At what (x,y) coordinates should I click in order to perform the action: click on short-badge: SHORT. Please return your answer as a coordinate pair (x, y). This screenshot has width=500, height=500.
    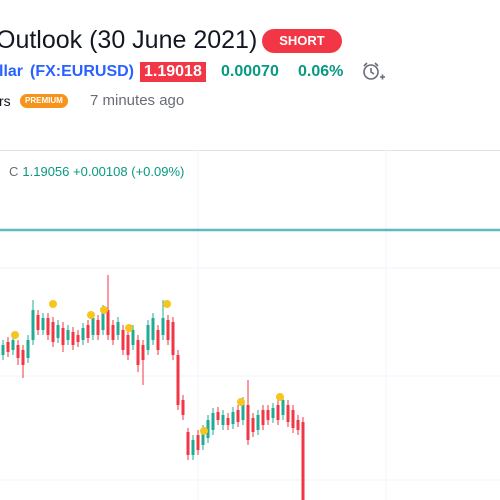
    Looking at the image, I should click on (302, 41).